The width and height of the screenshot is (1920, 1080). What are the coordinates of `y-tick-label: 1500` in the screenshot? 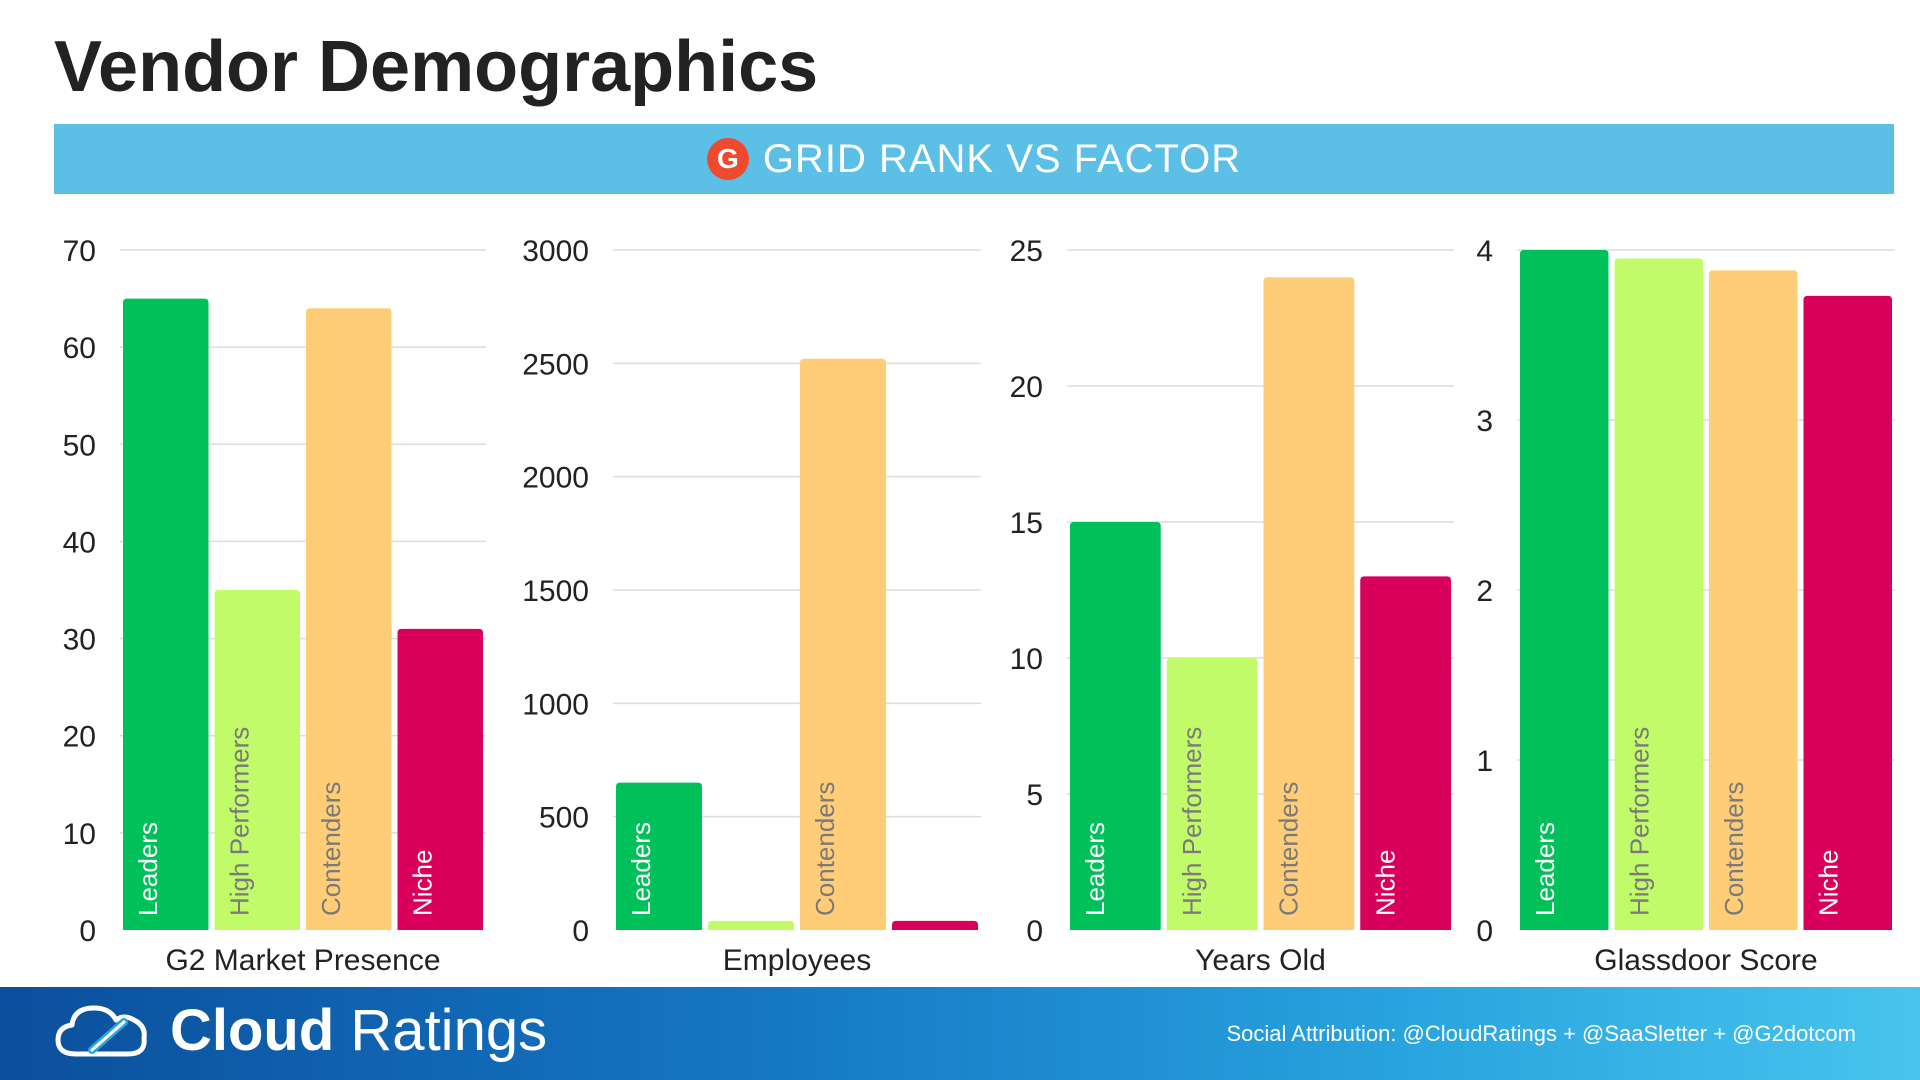 It's located at (555, 591).